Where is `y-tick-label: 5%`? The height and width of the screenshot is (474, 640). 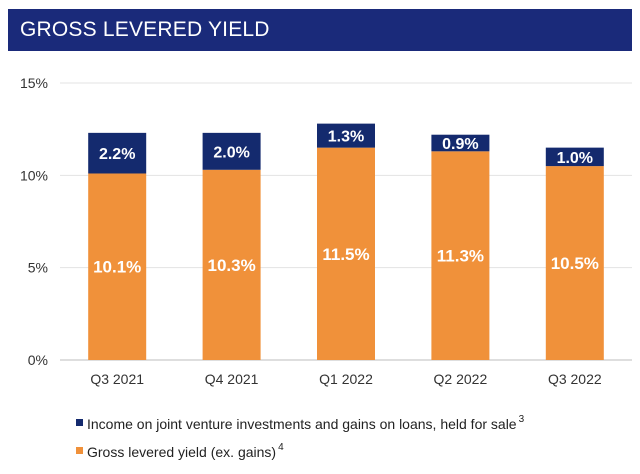 y-tick-label: 5% is located at coordinates (38, 268).